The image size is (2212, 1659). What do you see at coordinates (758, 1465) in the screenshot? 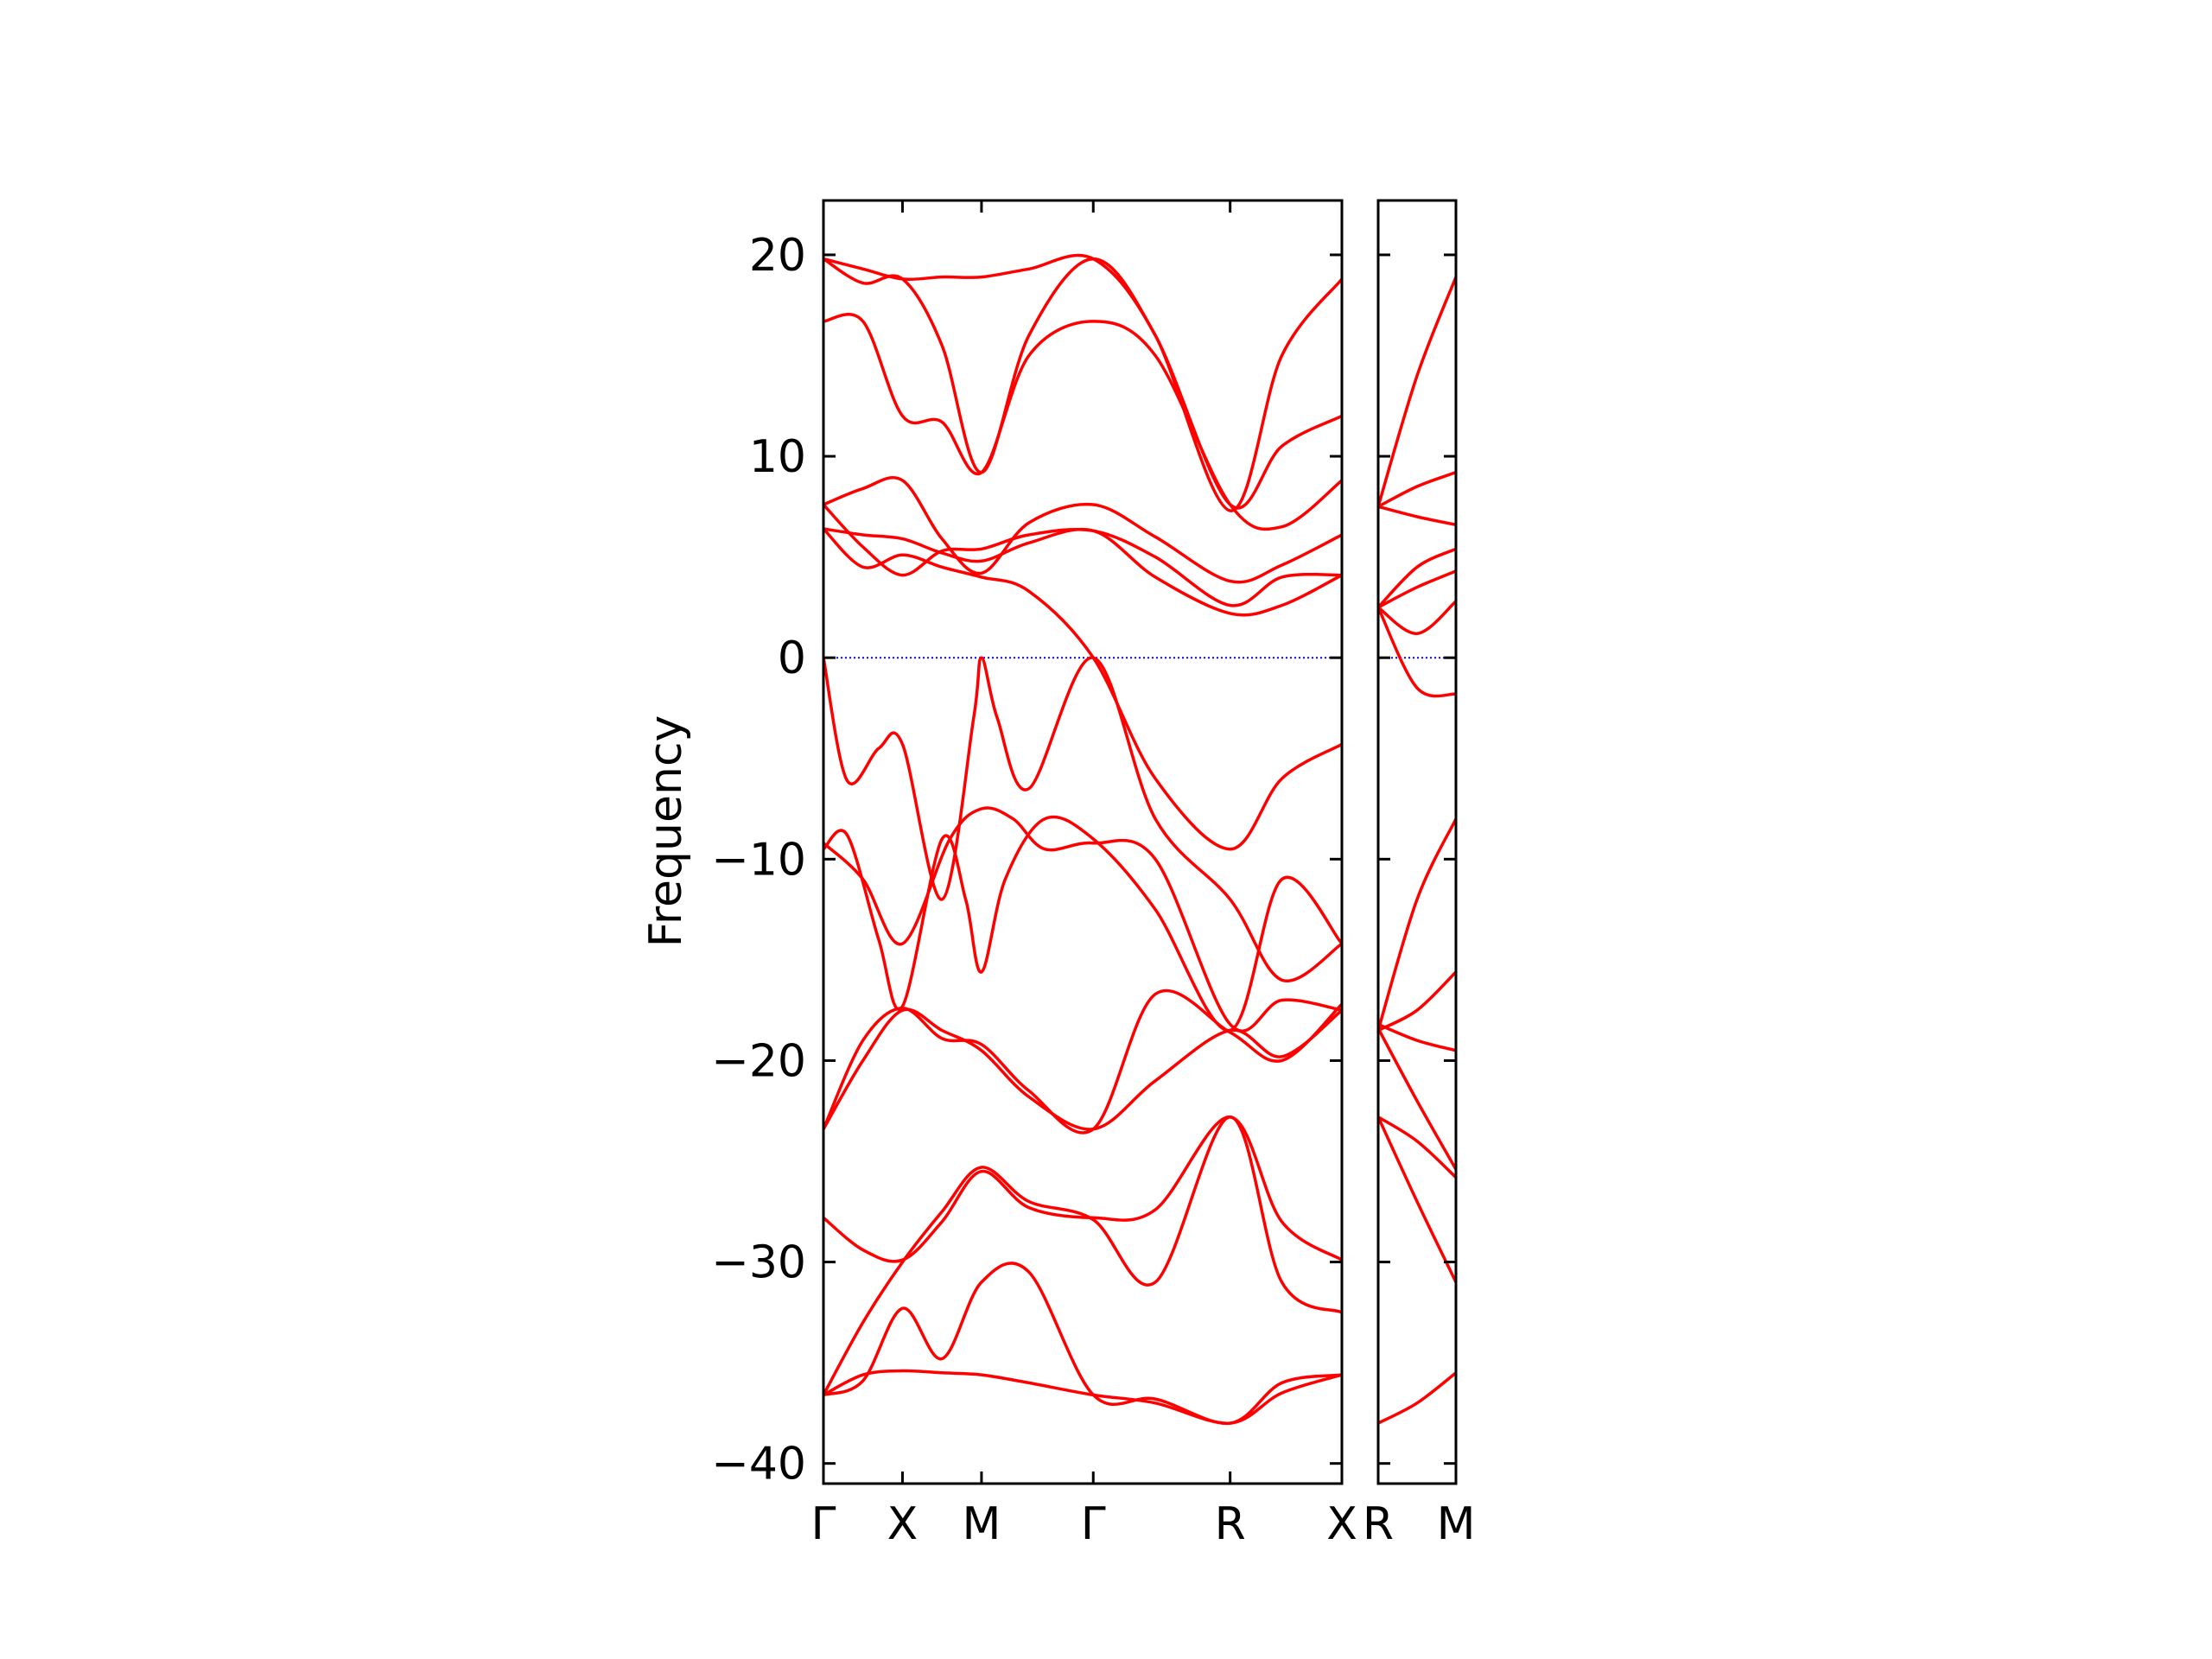
I see `y-tick-label: −40` at bounding box center [758, 1465].